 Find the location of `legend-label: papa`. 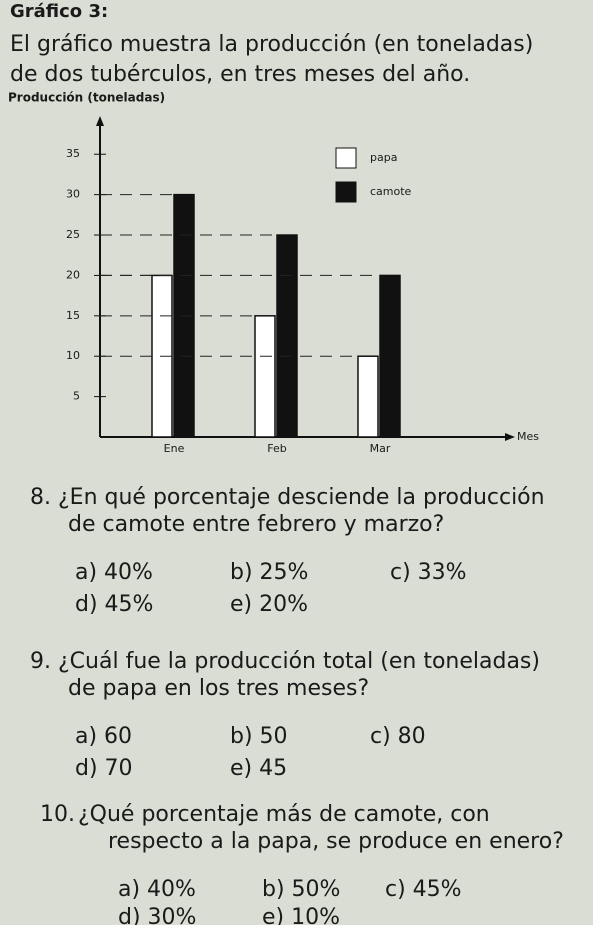

legend-label: papa is located at coordinates (383, 157).